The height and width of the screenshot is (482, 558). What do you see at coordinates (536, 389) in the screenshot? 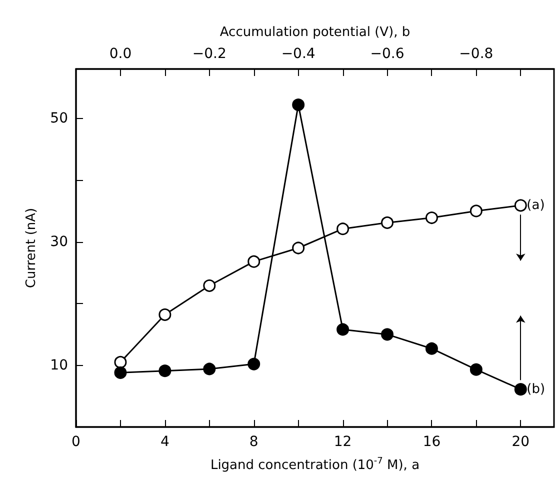
I see `series-label: (b)` at bounding box center [536, 389].